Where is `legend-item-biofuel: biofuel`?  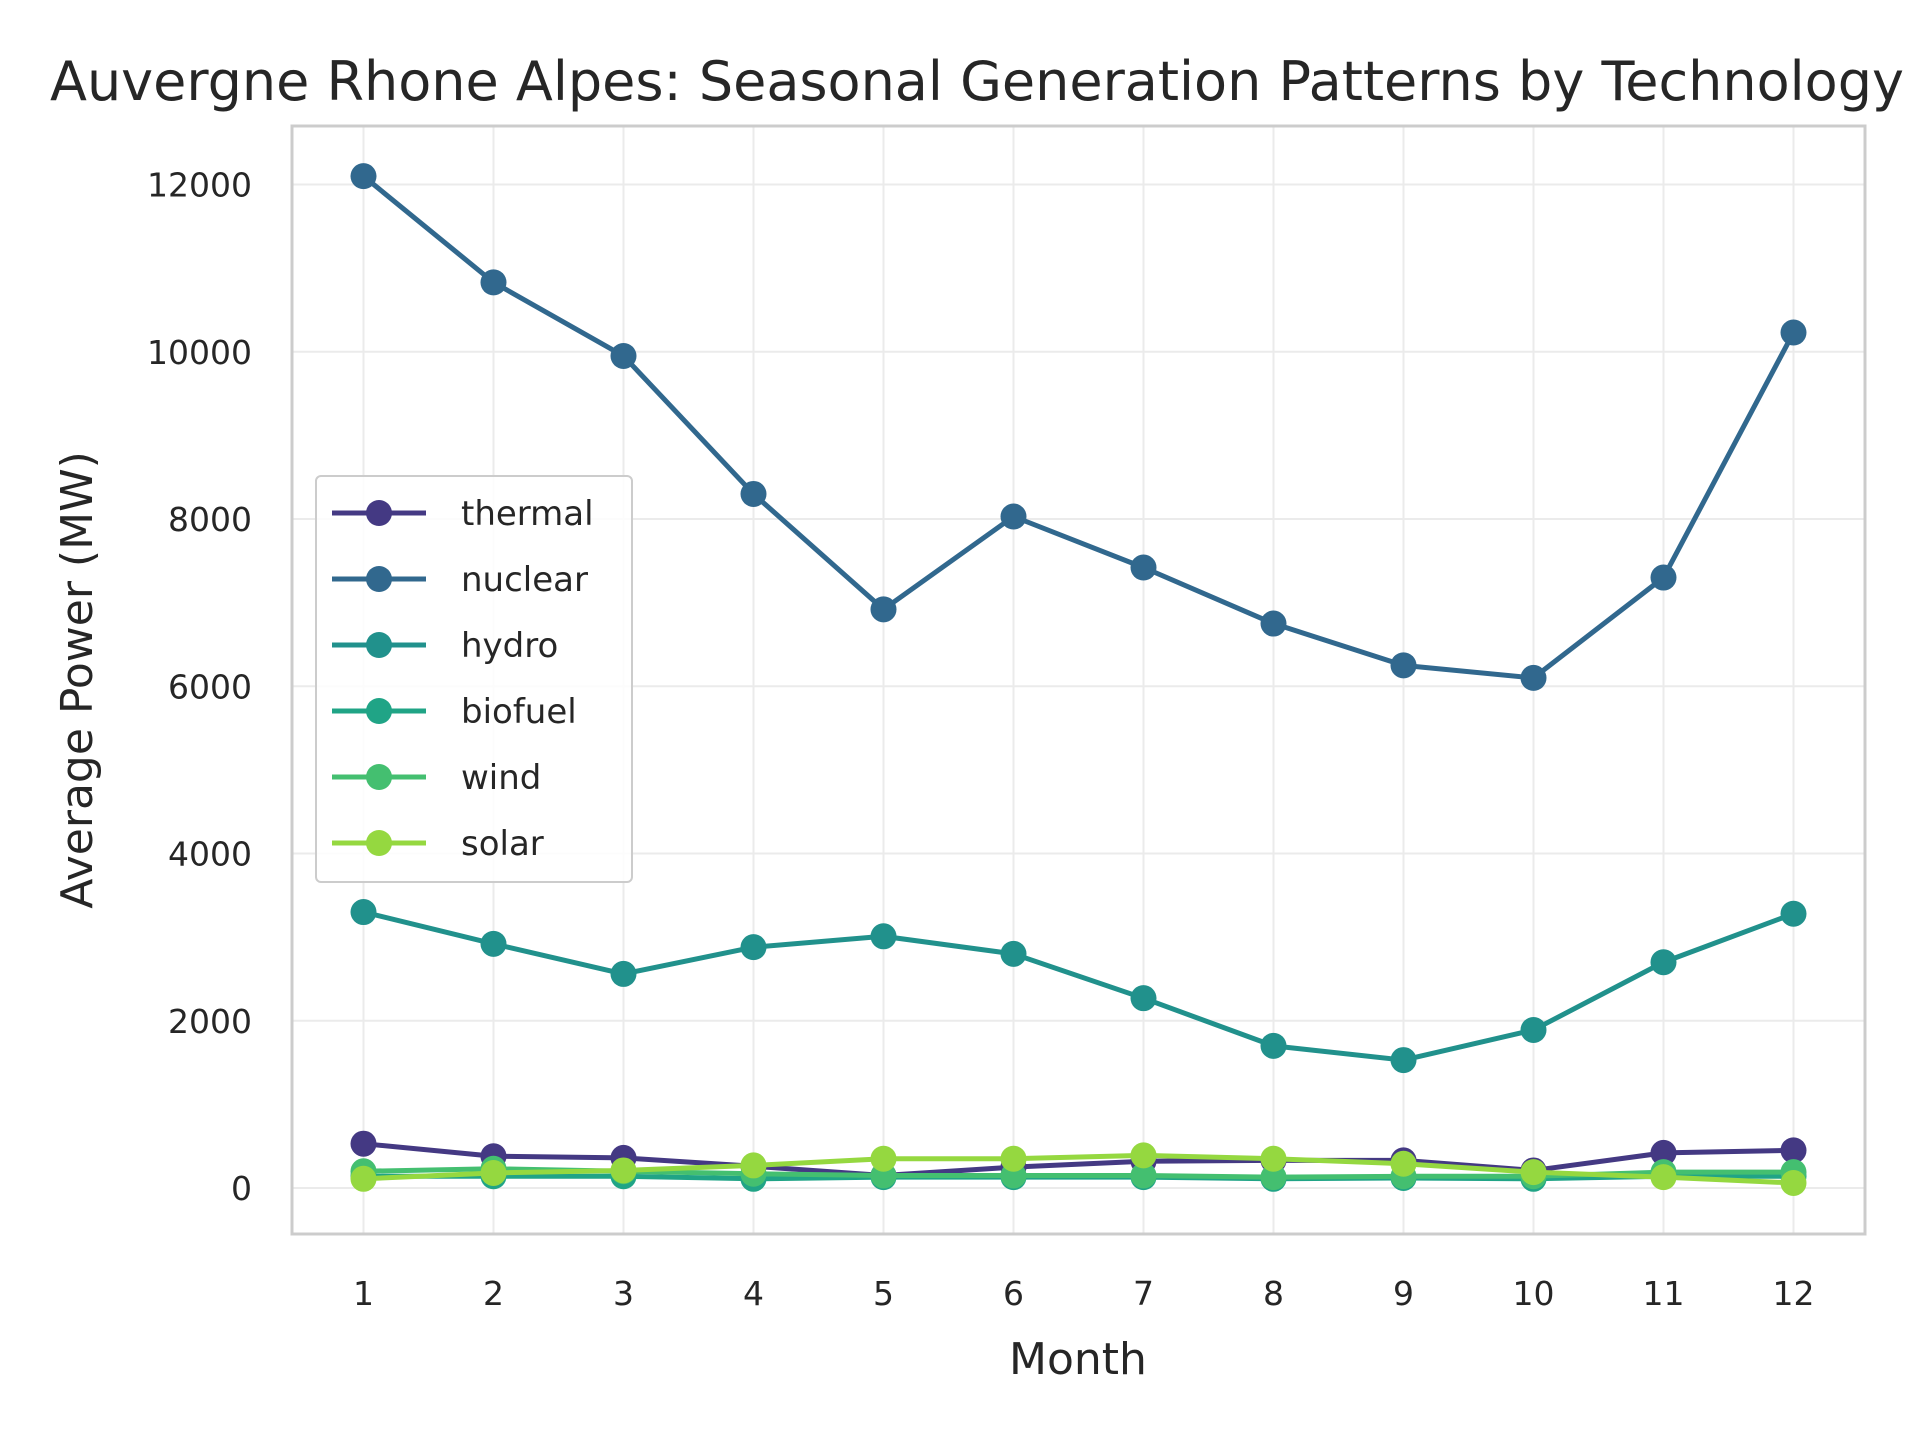
legend-item-biofuel: biofuel is located at coordinates (454, 712).